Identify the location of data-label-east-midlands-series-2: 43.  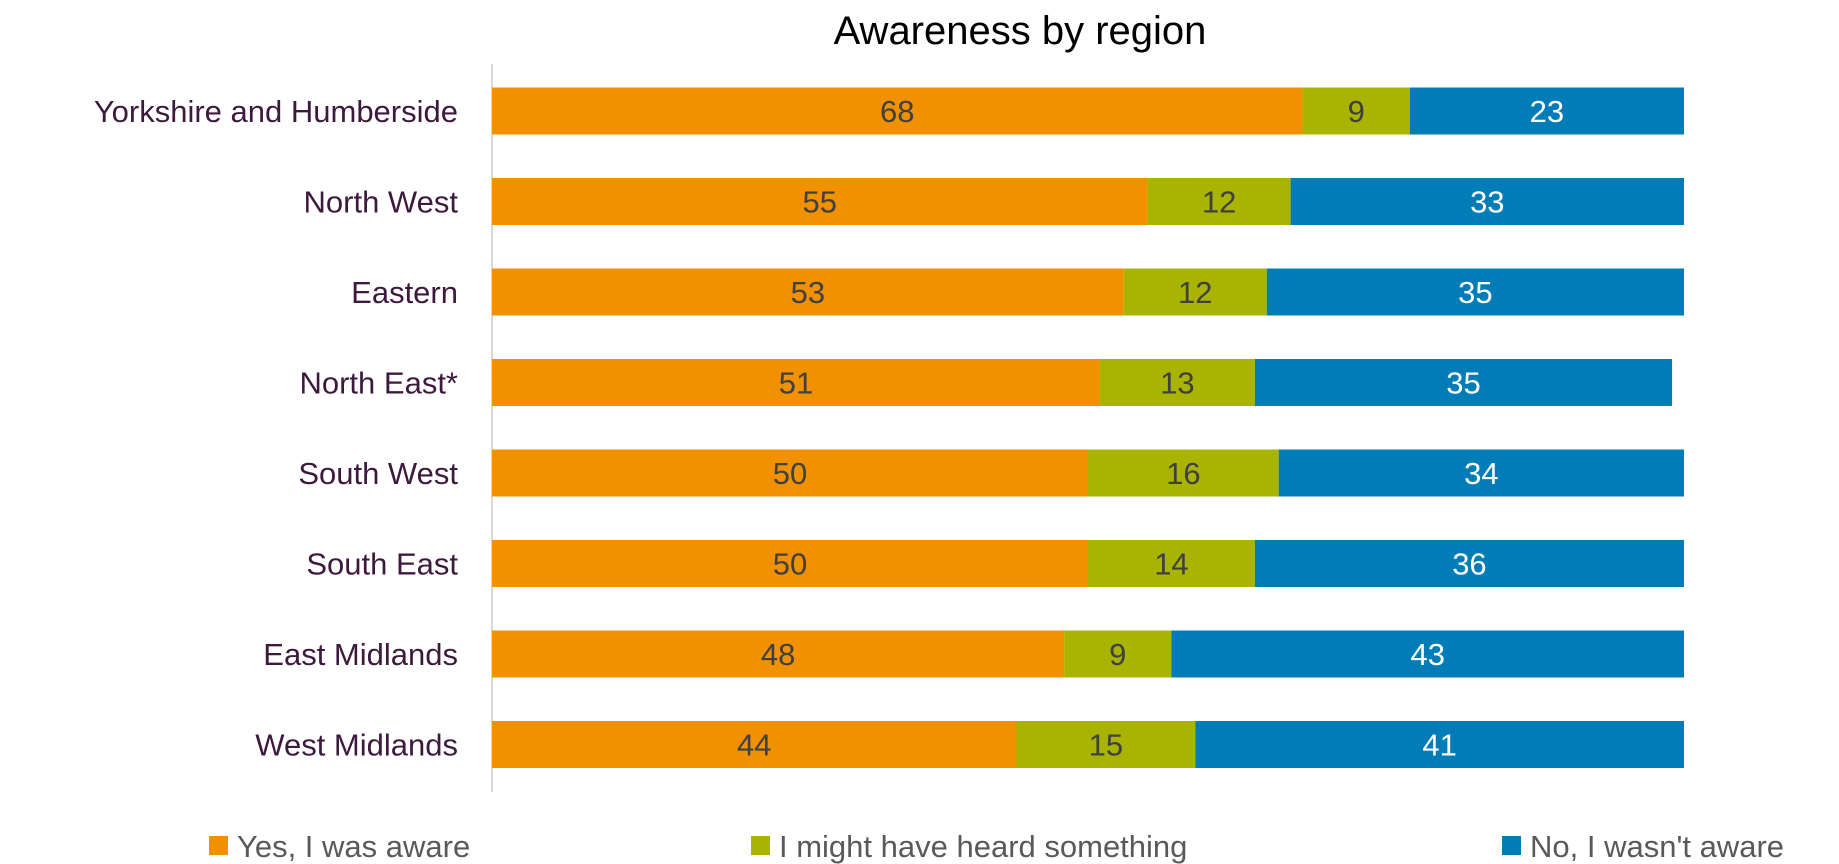
(1427, 654).